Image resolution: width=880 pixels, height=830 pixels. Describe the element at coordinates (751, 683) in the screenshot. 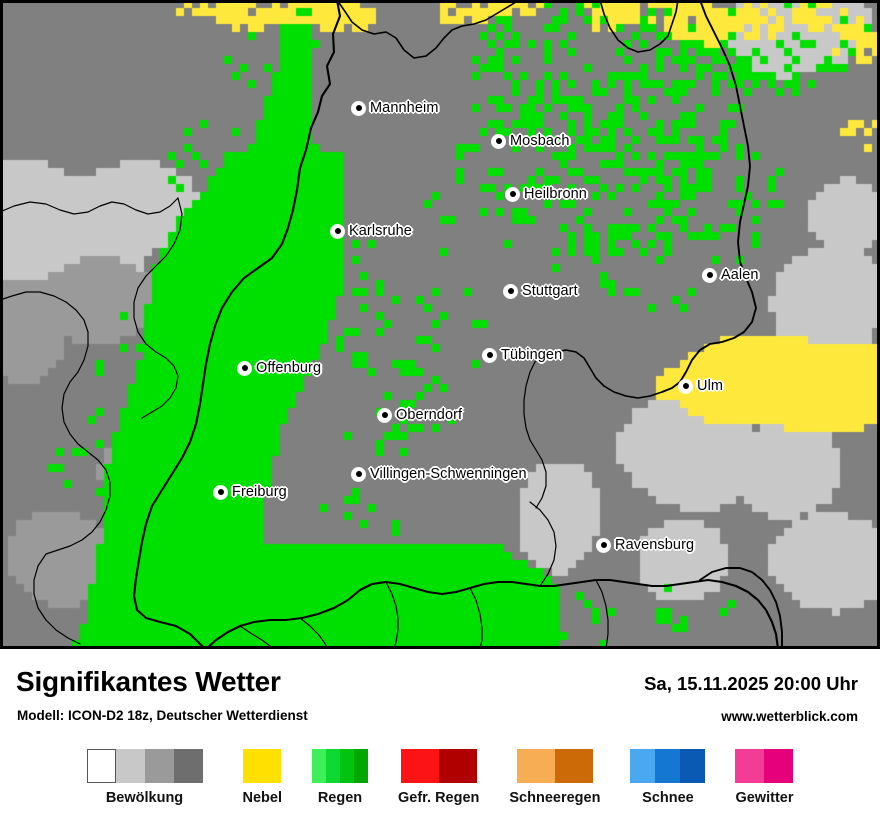

I see `forecast-date: Sa, 15.11.2025 20:00 Uhr` at that location.